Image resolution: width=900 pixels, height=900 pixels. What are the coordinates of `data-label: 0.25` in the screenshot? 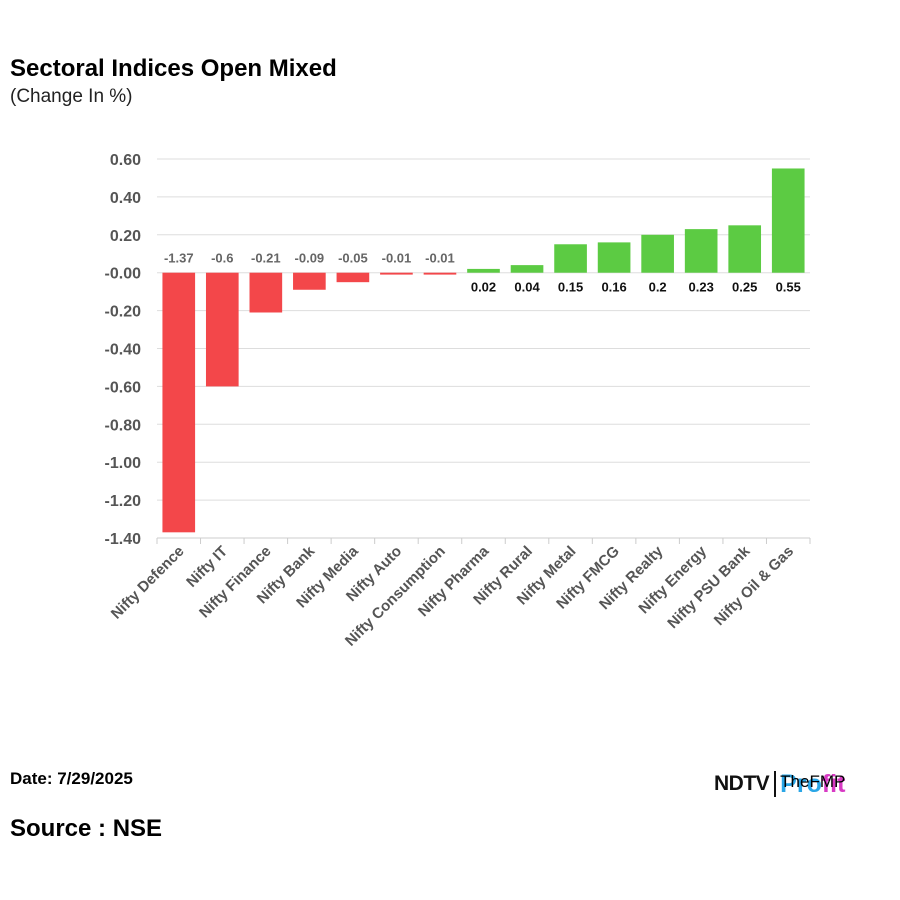 It's located at (744, 287).